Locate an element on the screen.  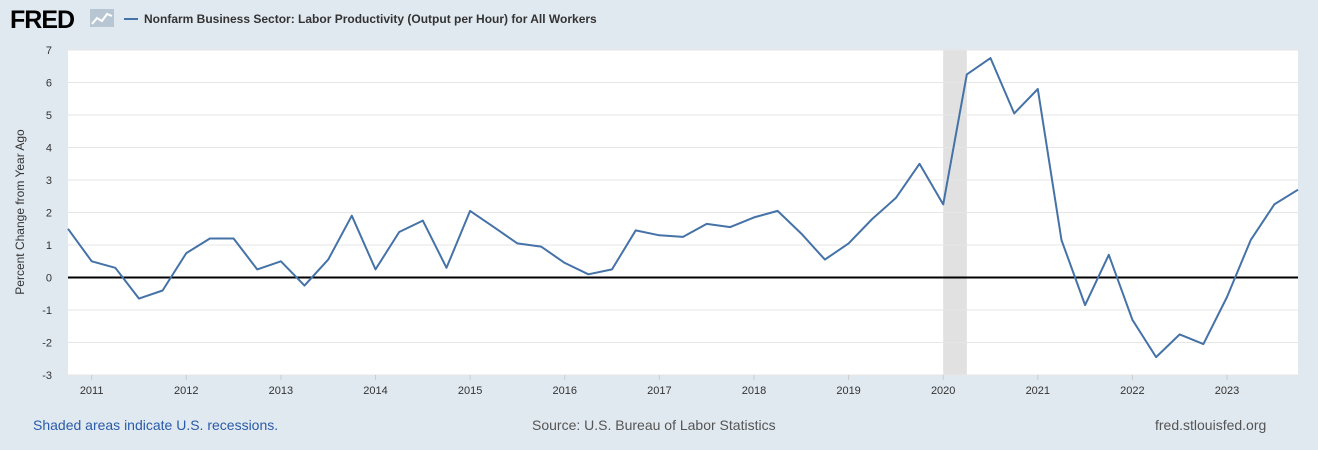
source-note: Source: U.S. Bureau of Labor Statistics is located at coordinates (654, 425).